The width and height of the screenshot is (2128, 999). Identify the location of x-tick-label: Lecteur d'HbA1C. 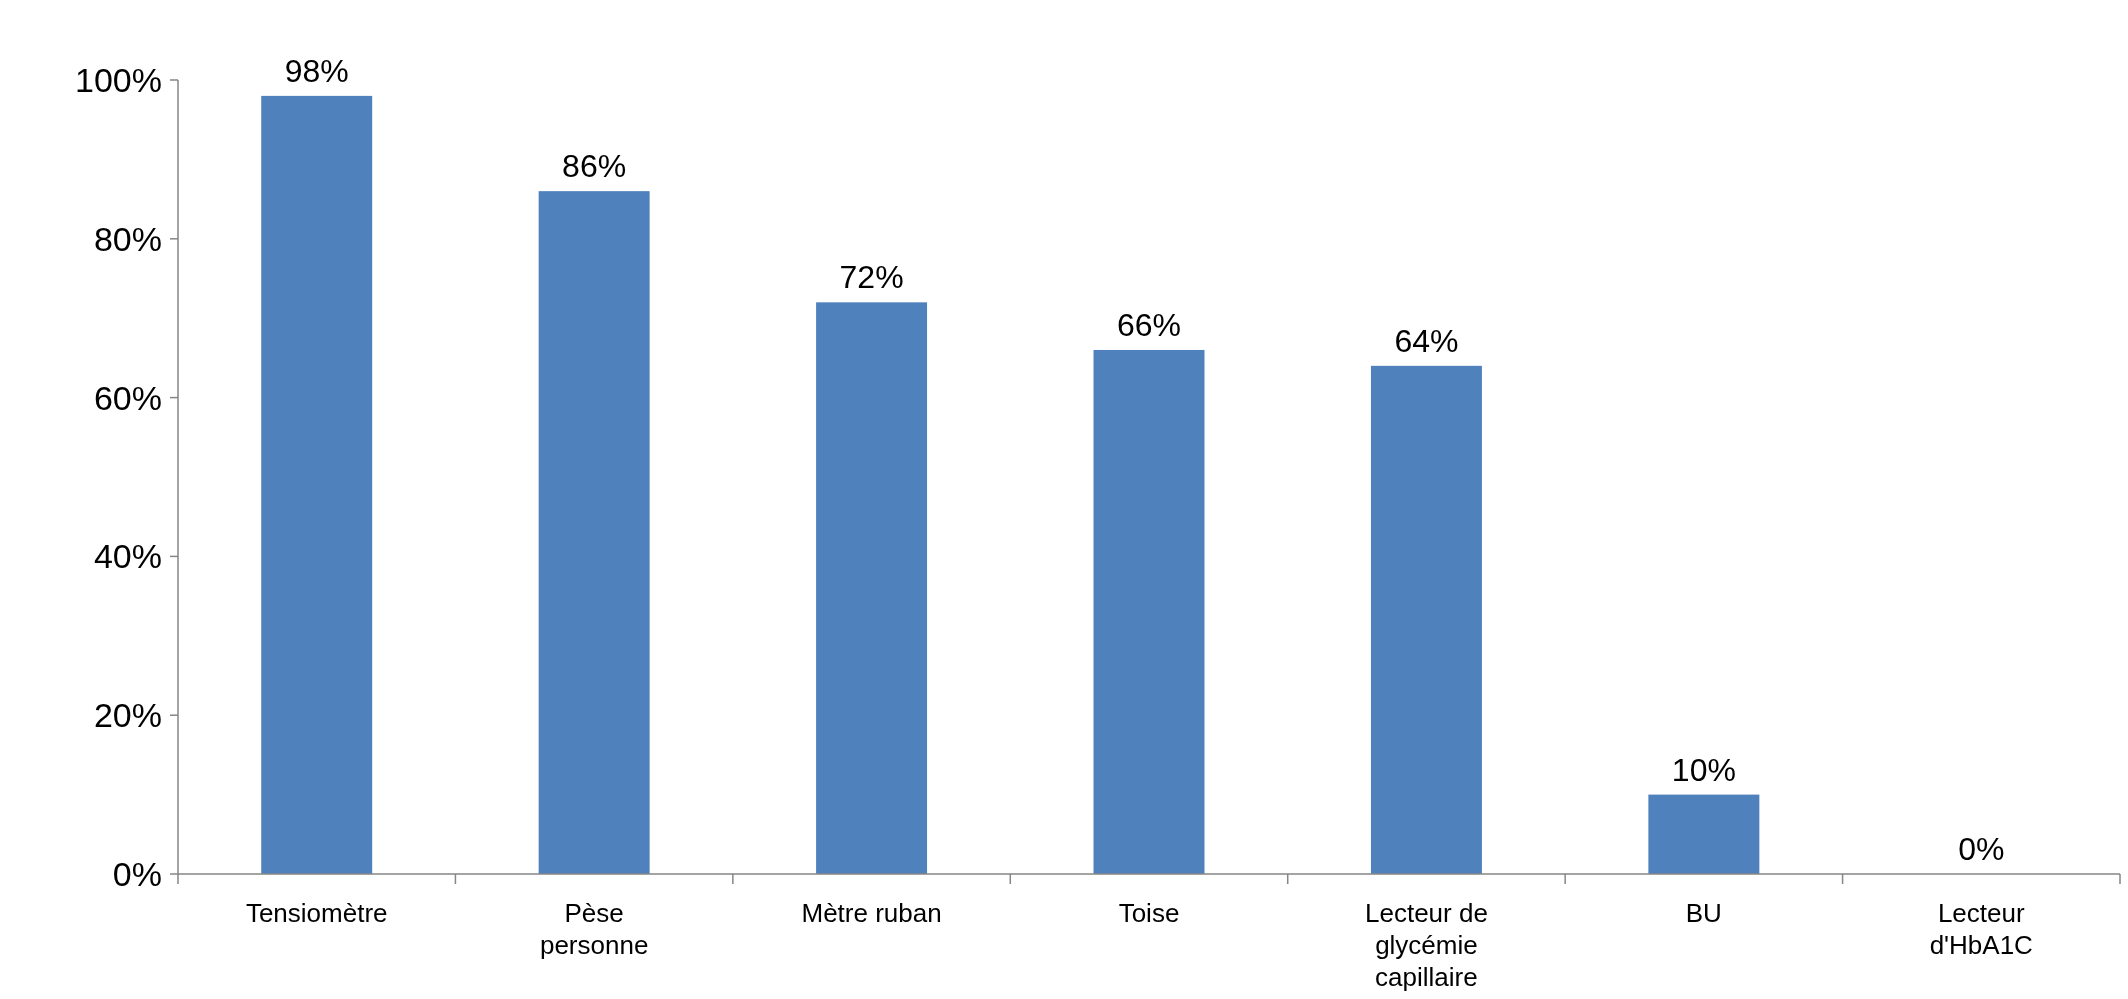
(1981, 929).